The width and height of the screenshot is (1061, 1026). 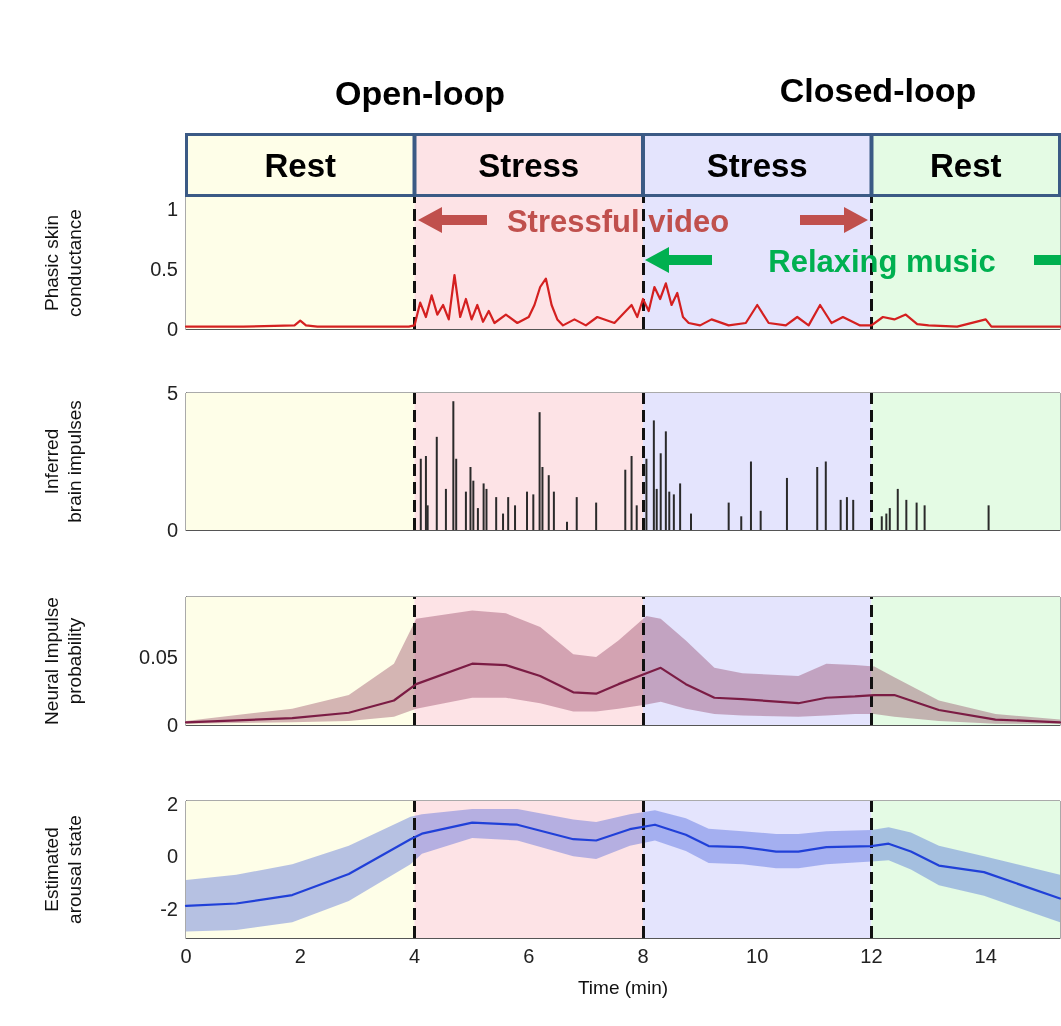 What do you see at coordinates (169, 909) in the screenshot?
I see `y-tick-label: -2` at bounding box center [169, 909].